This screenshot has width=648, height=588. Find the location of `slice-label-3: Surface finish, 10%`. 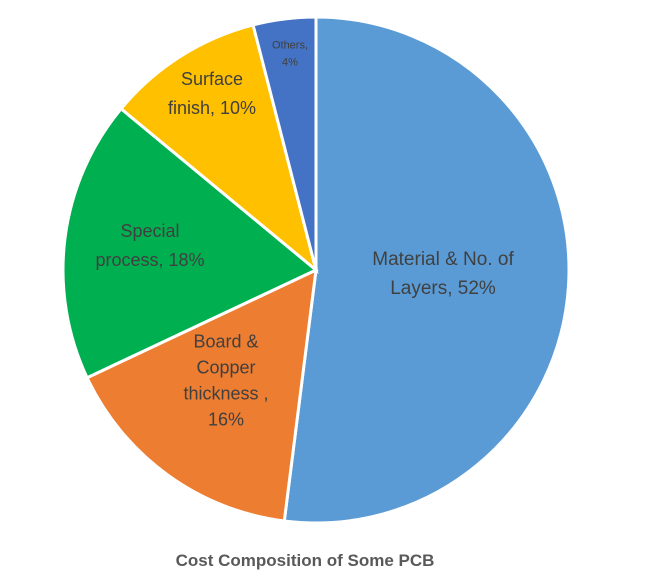

slice-label-3: Surface finish, 10% is located at coordinates (212, 93).